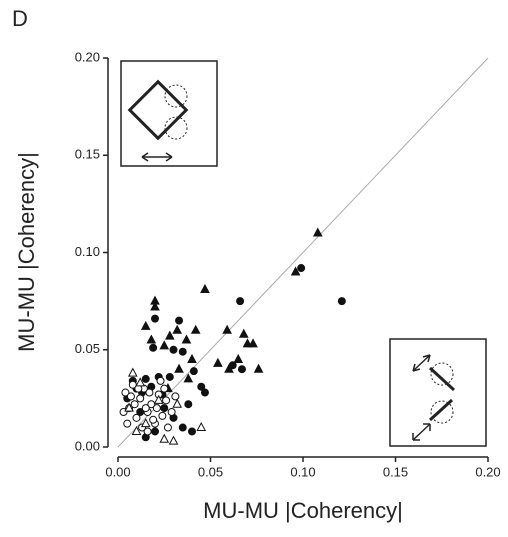 The width and height of the screenshot is (508, 537). What do you see at coordinates (438, 392) in the screenshot?
I see `inset-bottom` at bounding box center [438, 392].